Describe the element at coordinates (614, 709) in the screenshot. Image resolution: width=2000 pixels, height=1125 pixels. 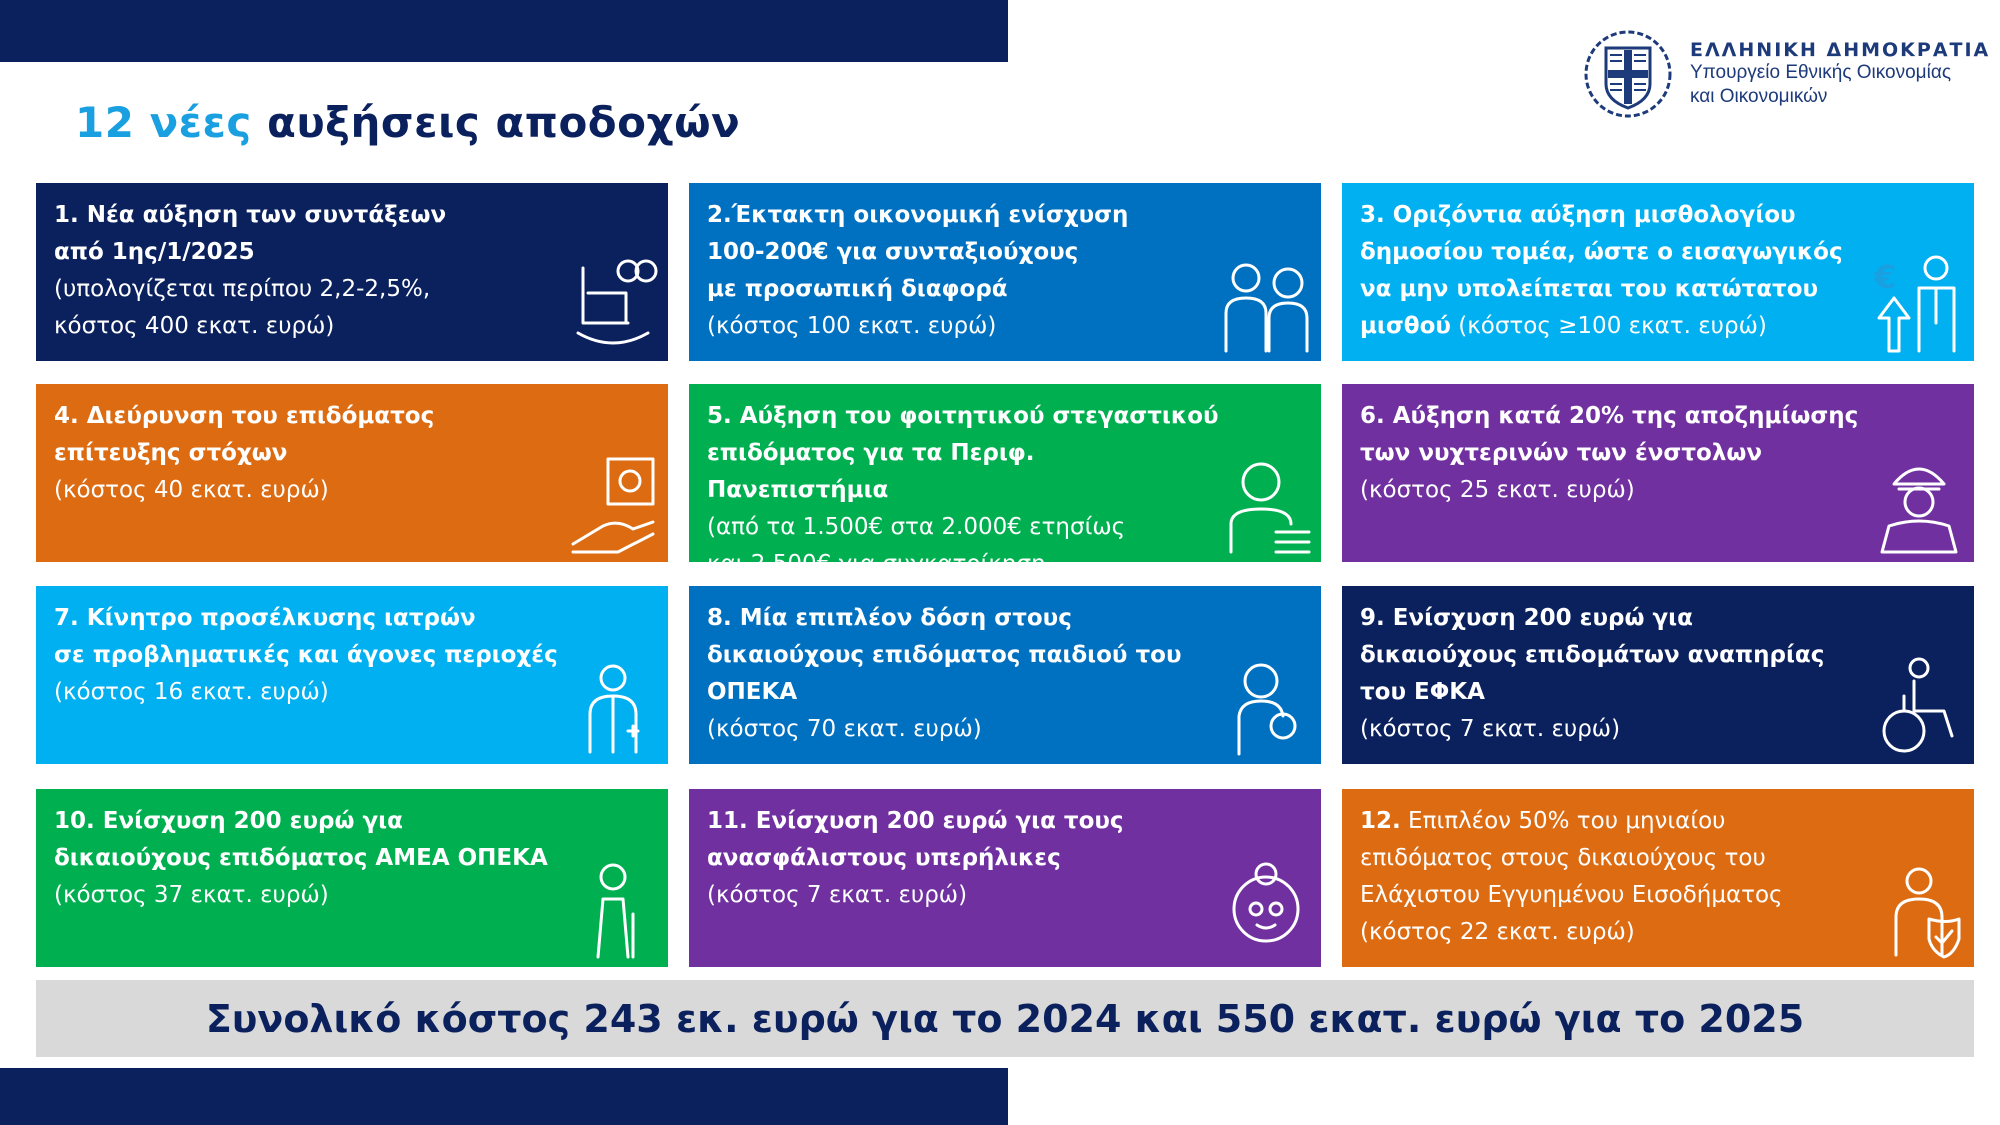
I see `doctor-icon` at that location.